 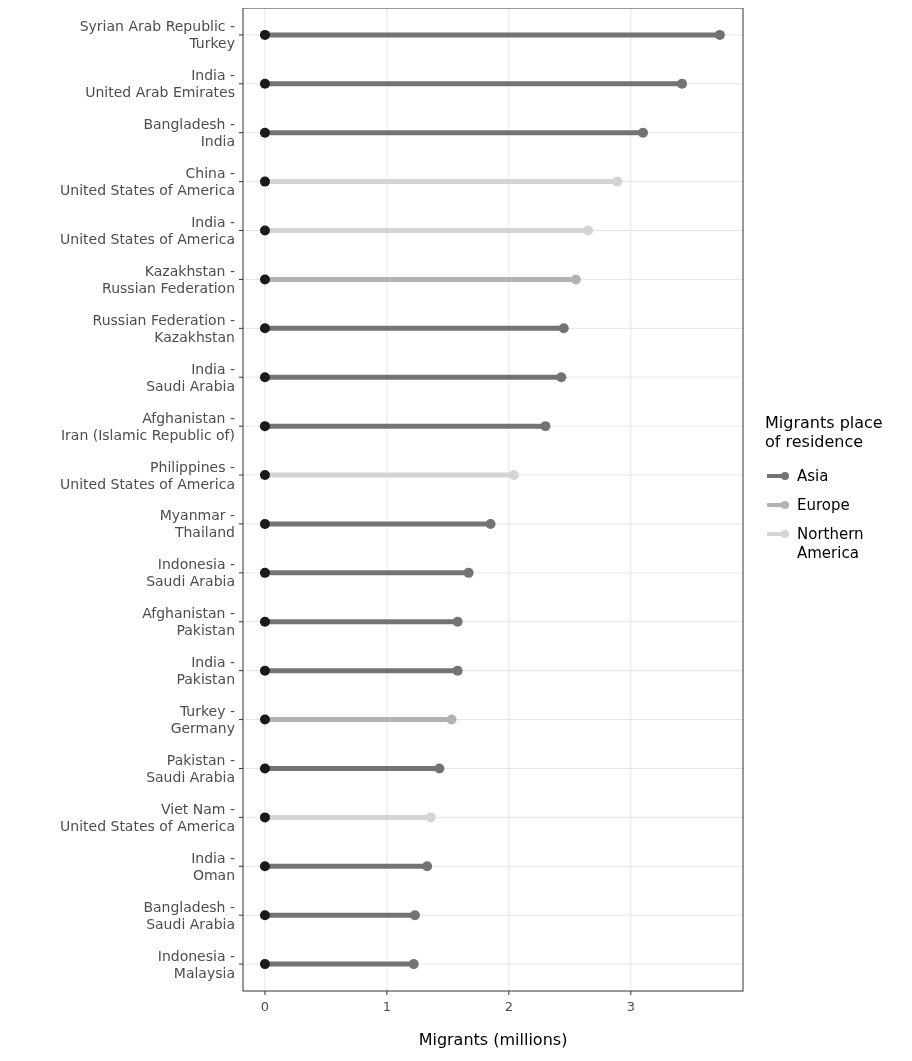 I want to click on legend-label: Asia, so click(x=813, y=476).